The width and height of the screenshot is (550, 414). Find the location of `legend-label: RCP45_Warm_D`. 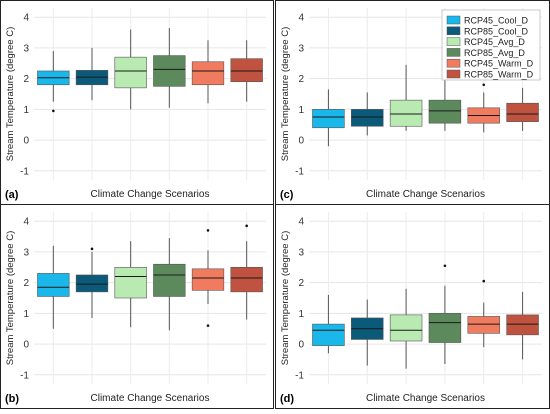

legend-label: RCP45_Warm_D is located at coordinates (499, 64).